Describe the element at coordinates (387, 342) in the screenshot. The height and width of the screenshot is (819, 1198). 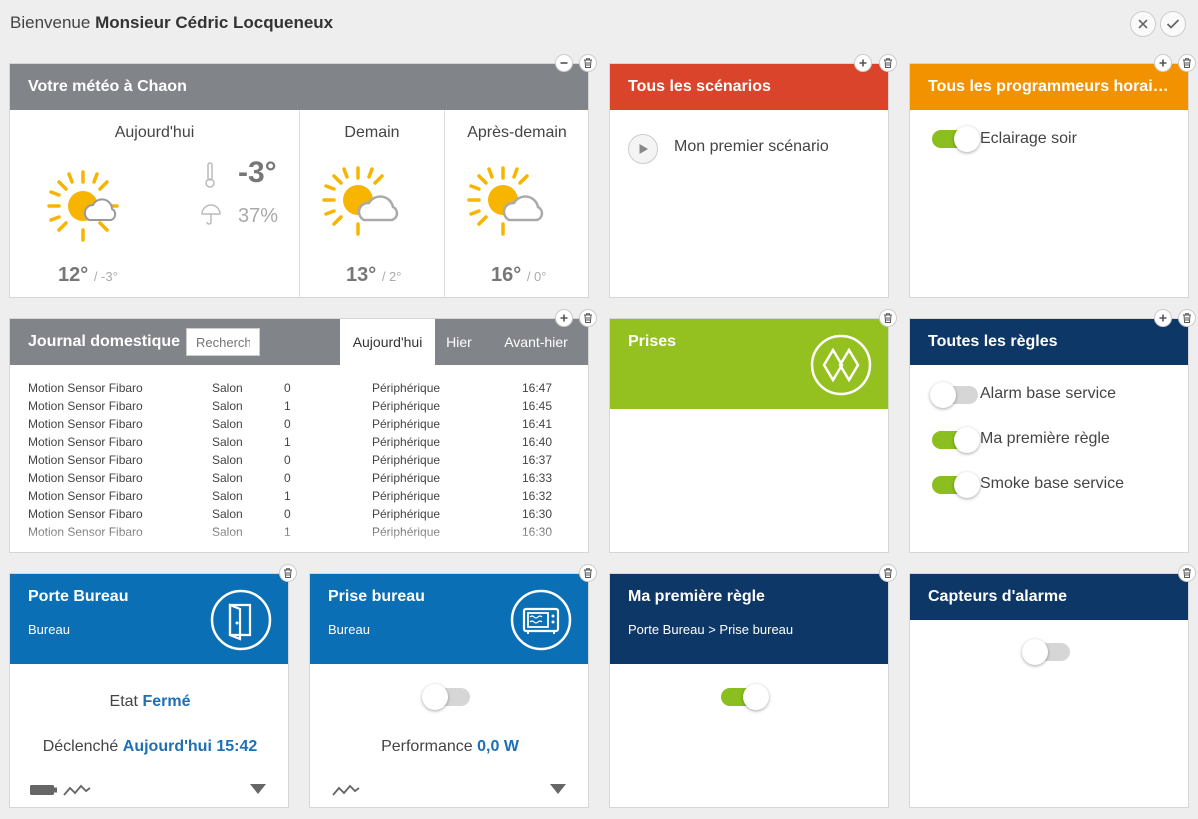
I see `tab-today: Aujourd'hui` at that location.